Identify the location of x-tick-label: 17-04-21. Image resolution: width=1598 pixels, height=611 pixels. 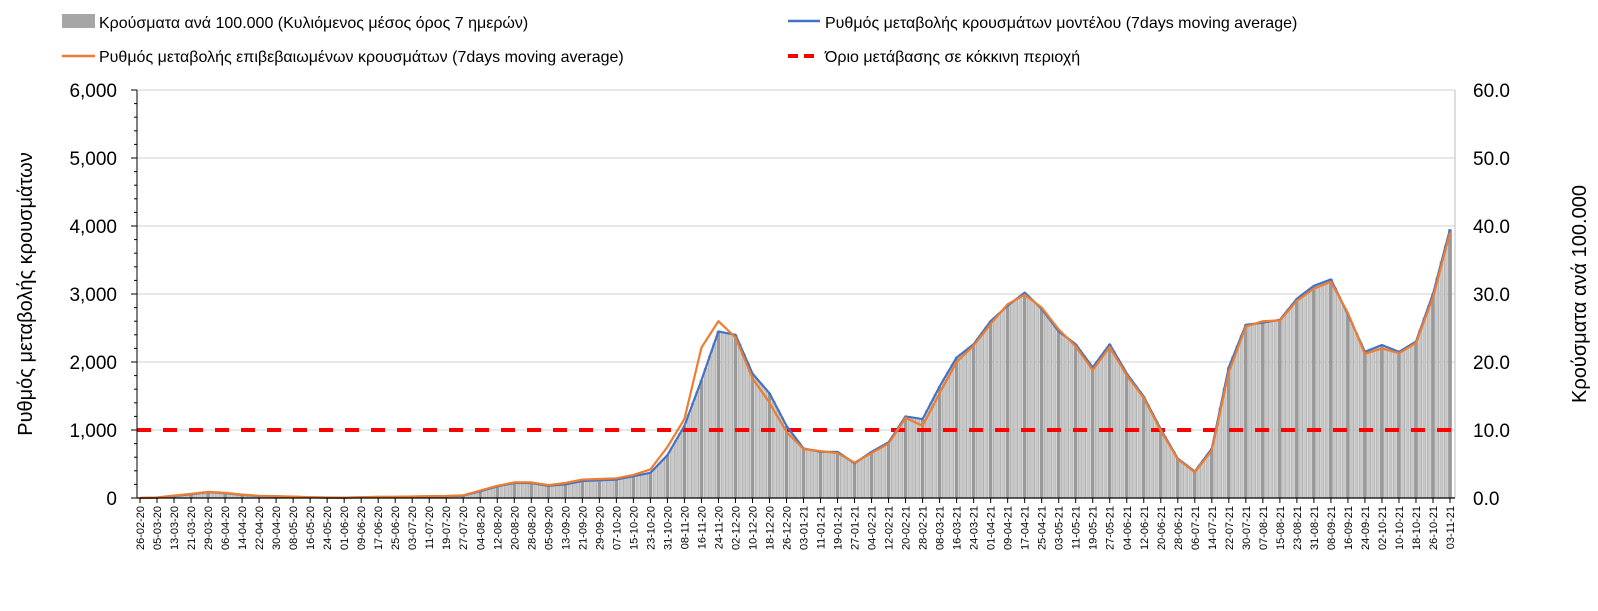
(1026, 528).